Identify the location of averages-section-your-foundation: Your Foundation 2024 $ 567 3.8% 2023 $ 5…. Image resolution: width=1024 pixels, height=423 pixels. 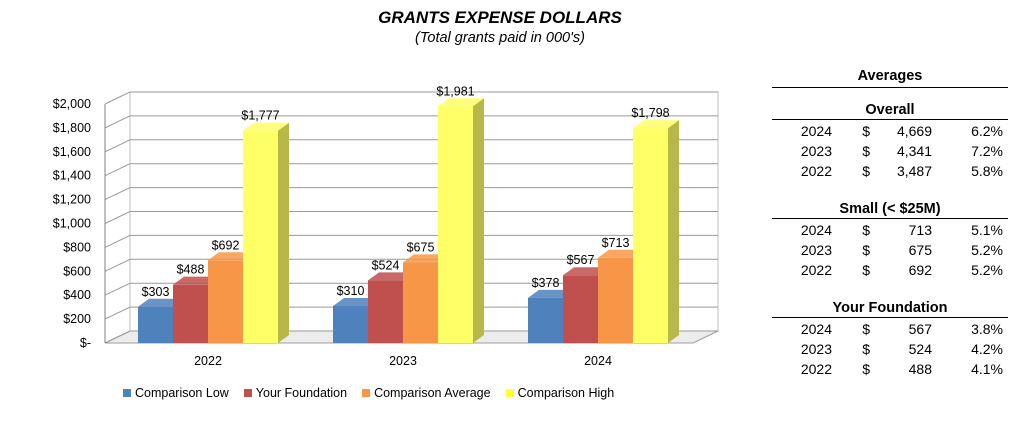
(890, 339).